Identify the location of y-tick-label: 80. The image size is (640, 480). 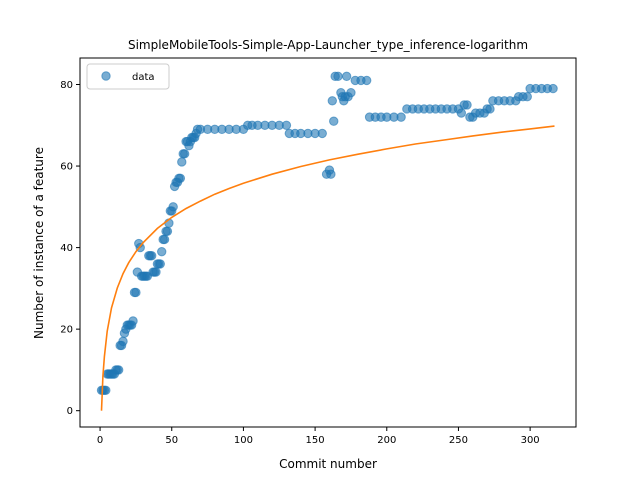
(66, 85).